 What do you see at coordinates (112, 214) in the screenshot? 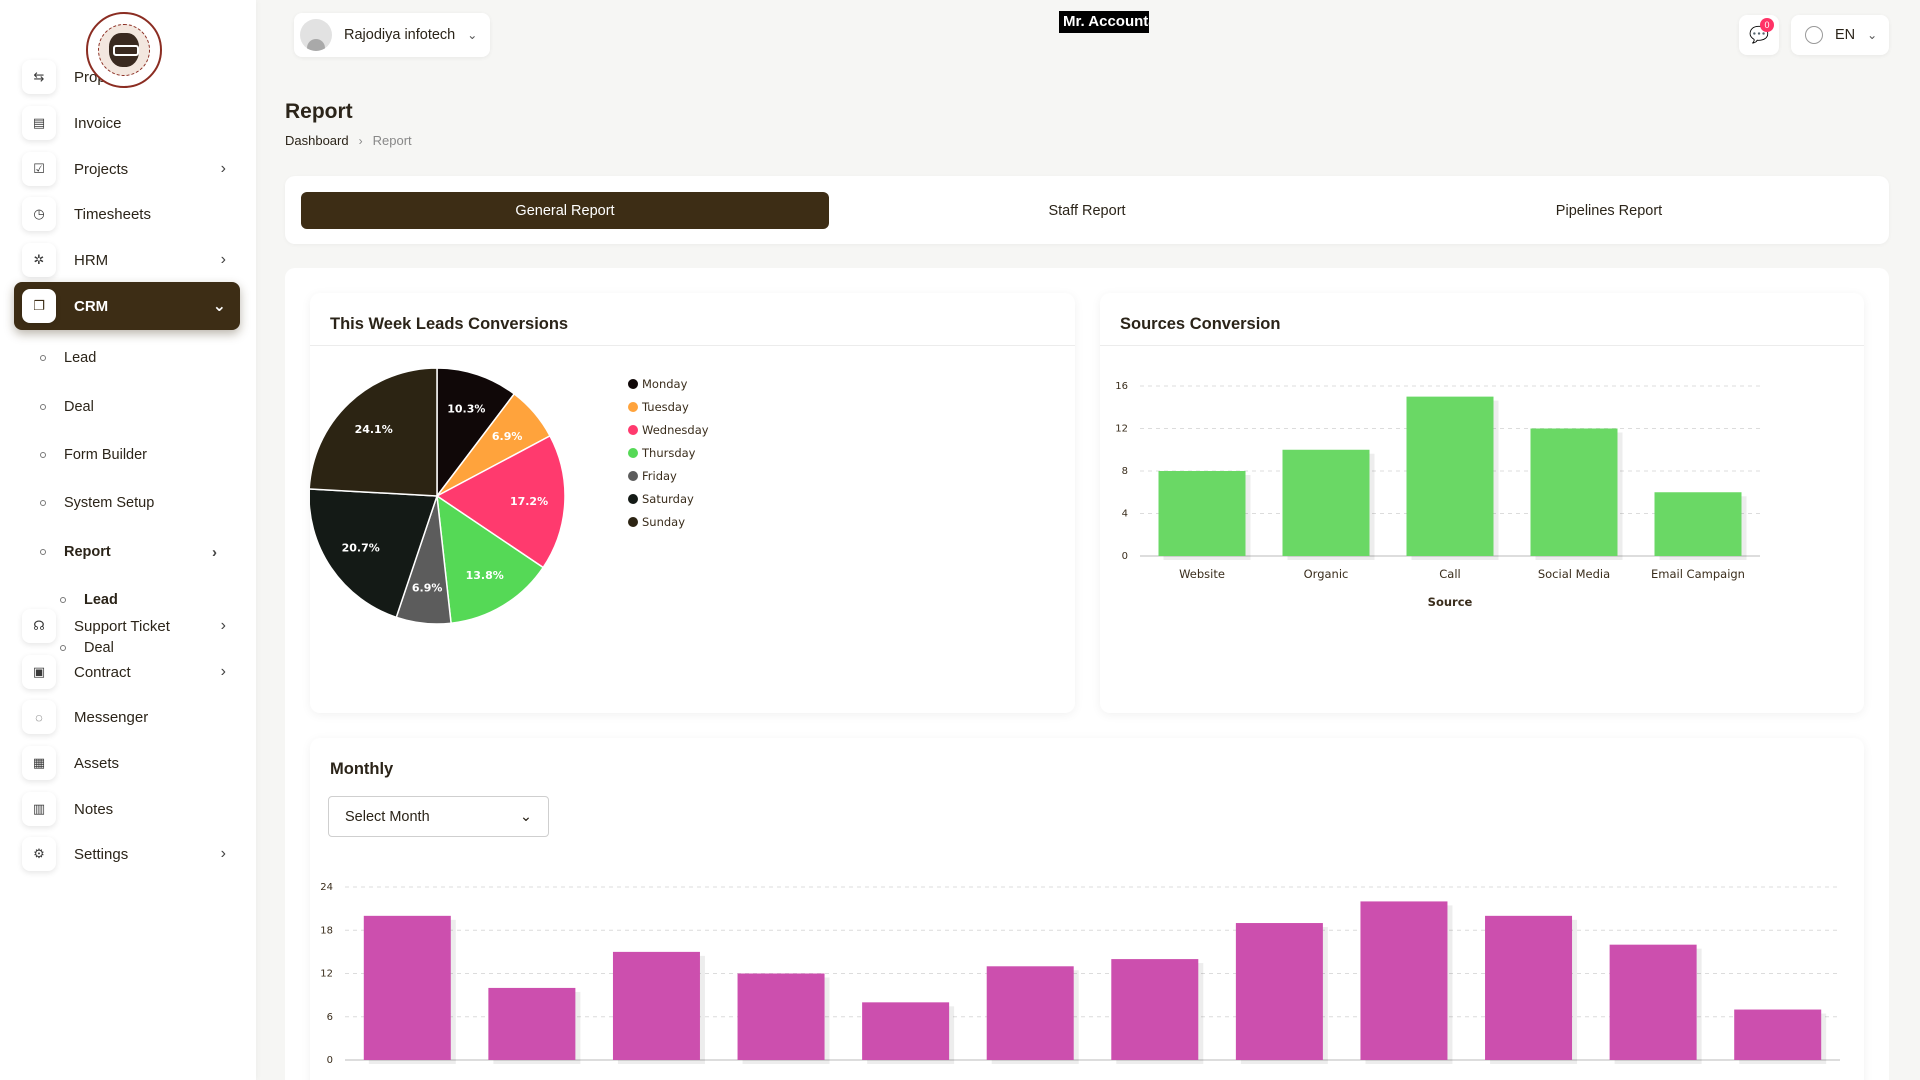
I see `sidebar-item-label: Timesheets` at bounding box center [112, 214].